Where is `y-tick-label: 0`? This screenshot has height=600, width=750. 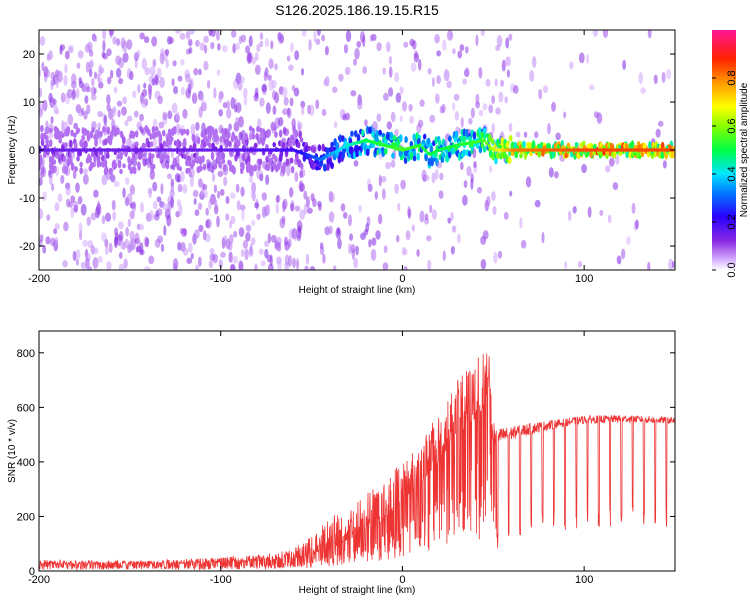
y-tick-label: 0 is located at coordinates (32, 572).